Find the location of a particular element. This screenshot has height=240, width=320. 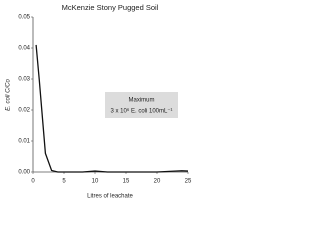

x-tick-label: 15 is located at coordinates (126, 182).